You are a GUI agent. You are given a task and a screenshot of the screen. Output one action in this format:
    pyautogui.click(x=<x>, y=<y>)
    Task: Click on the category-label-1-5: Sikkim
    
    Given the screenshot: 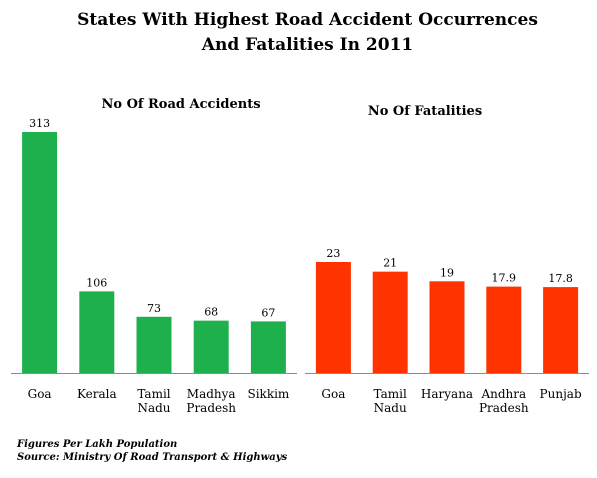 What is the action you would take?
    pyautogui.click(x=268, y=394)
    